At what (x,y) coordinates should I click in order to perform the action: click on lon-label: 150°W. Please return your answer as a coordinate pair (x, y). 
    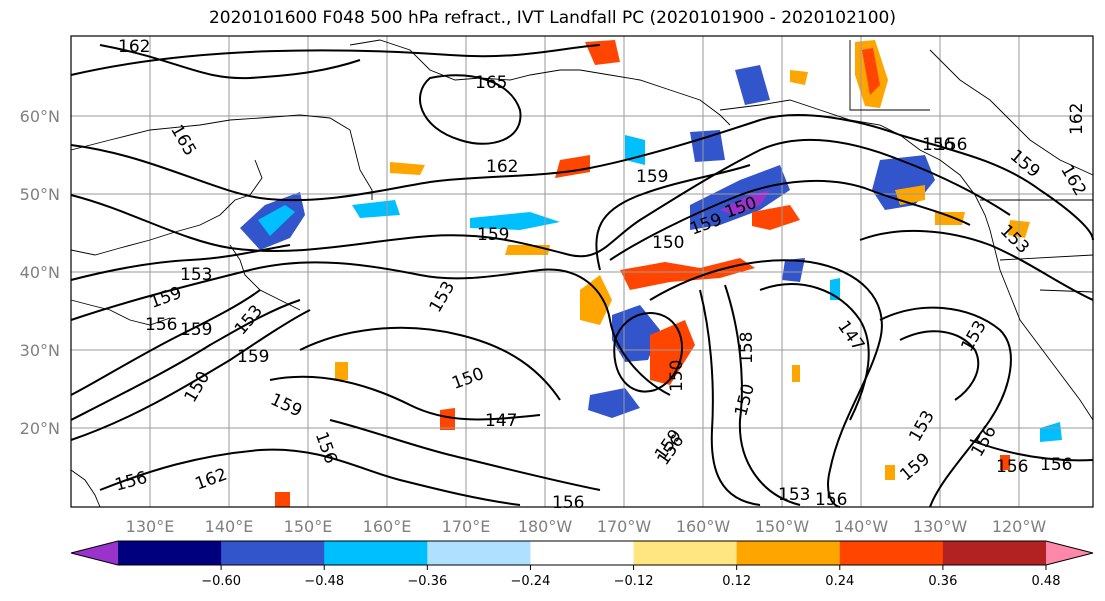
    Looking at the image, I should click on (782, 526).